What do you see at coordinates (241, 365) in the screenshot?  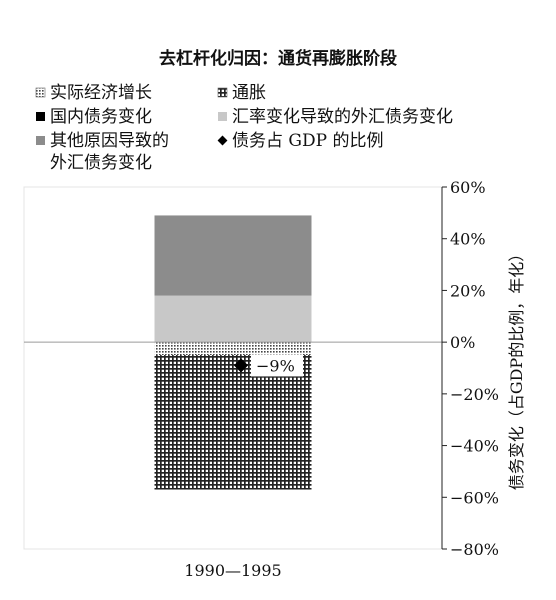 I see `marker-point` at bounding box center [241, 365].